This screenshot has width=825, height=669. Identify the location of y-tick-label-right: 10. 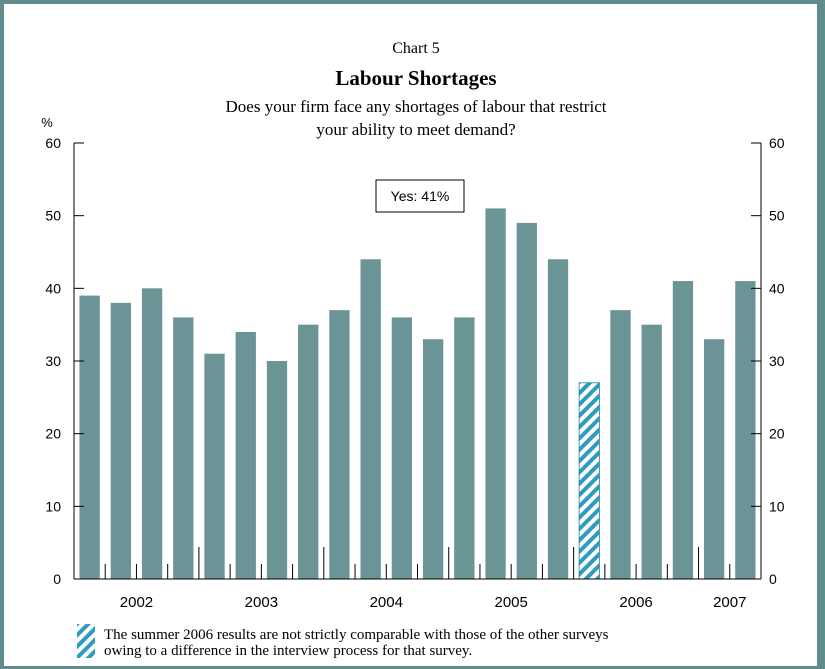
(777, 506).